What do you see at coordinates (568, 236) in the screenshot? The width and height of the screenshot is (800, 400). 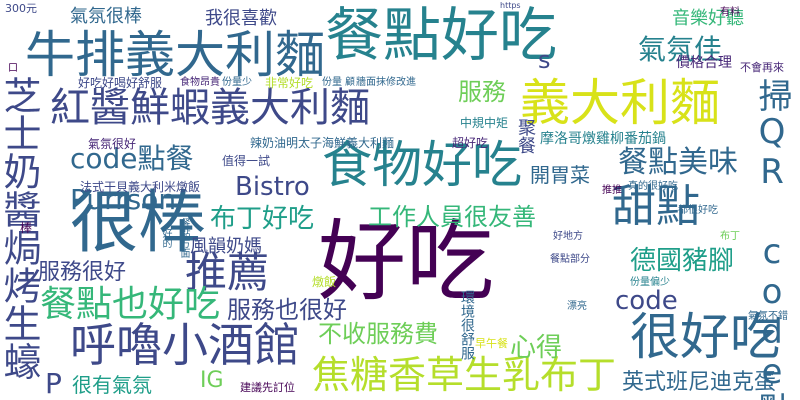 I see `word: 好地方` at bounding box center [568, 236].